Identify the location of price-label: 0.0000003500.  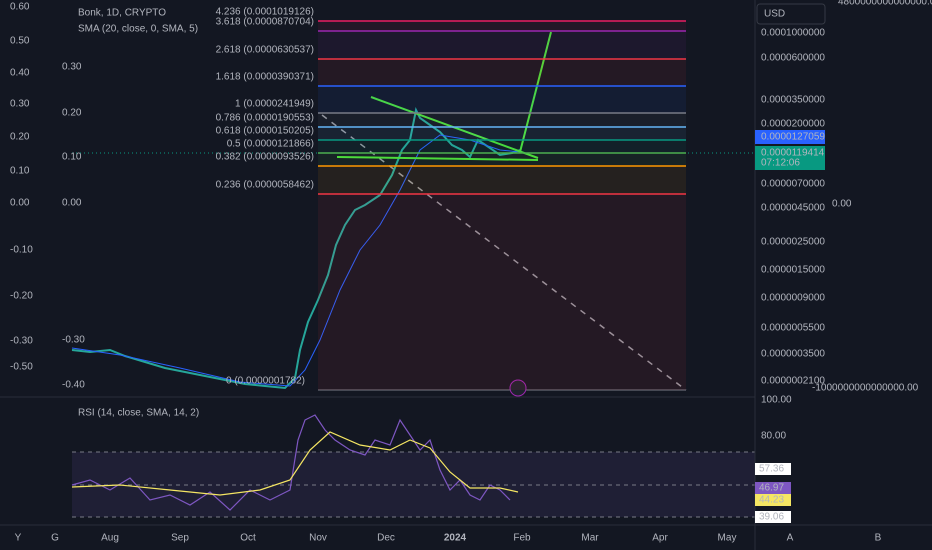
(793, 354).